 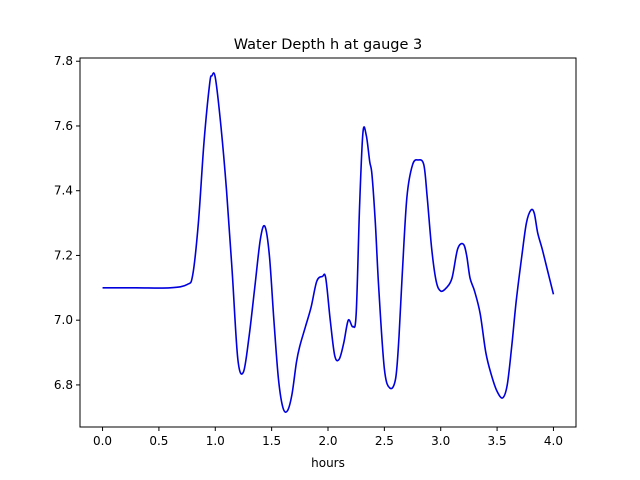 I want to click on y-tick-label: 7.6, so click(x=63, y=126).